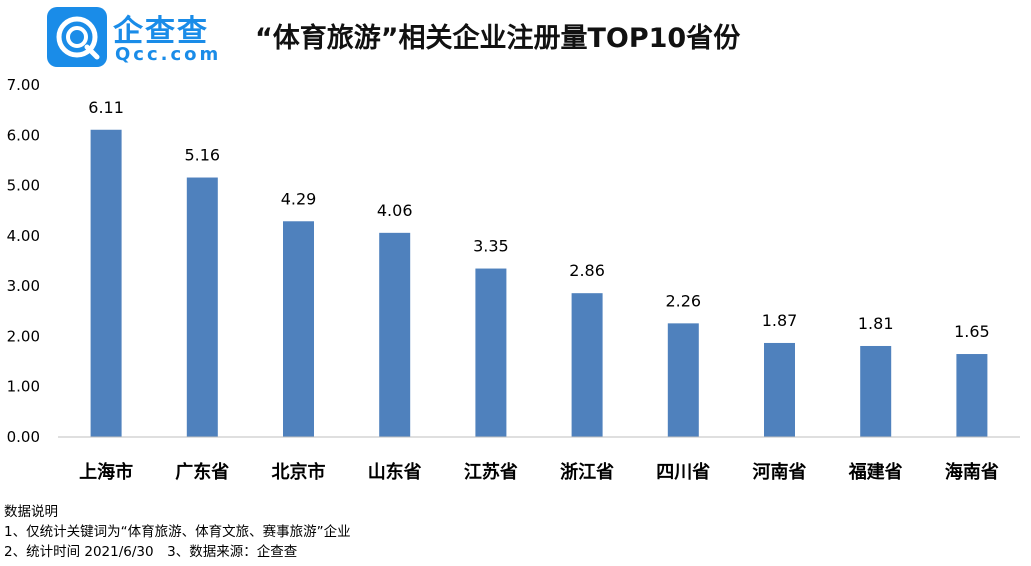  Describe the element at coordinates (106, 107) in the screenshot. I see `data-label: 6.11` at that location.